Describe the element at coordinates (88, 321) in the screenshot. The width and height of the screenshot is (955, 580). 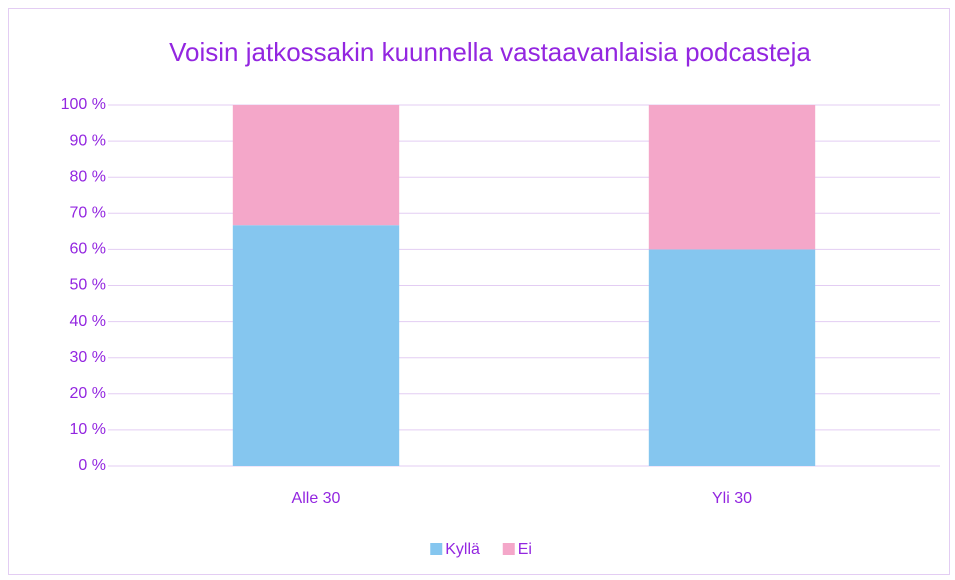
I see `y-tick-label: 40 %` at that location.